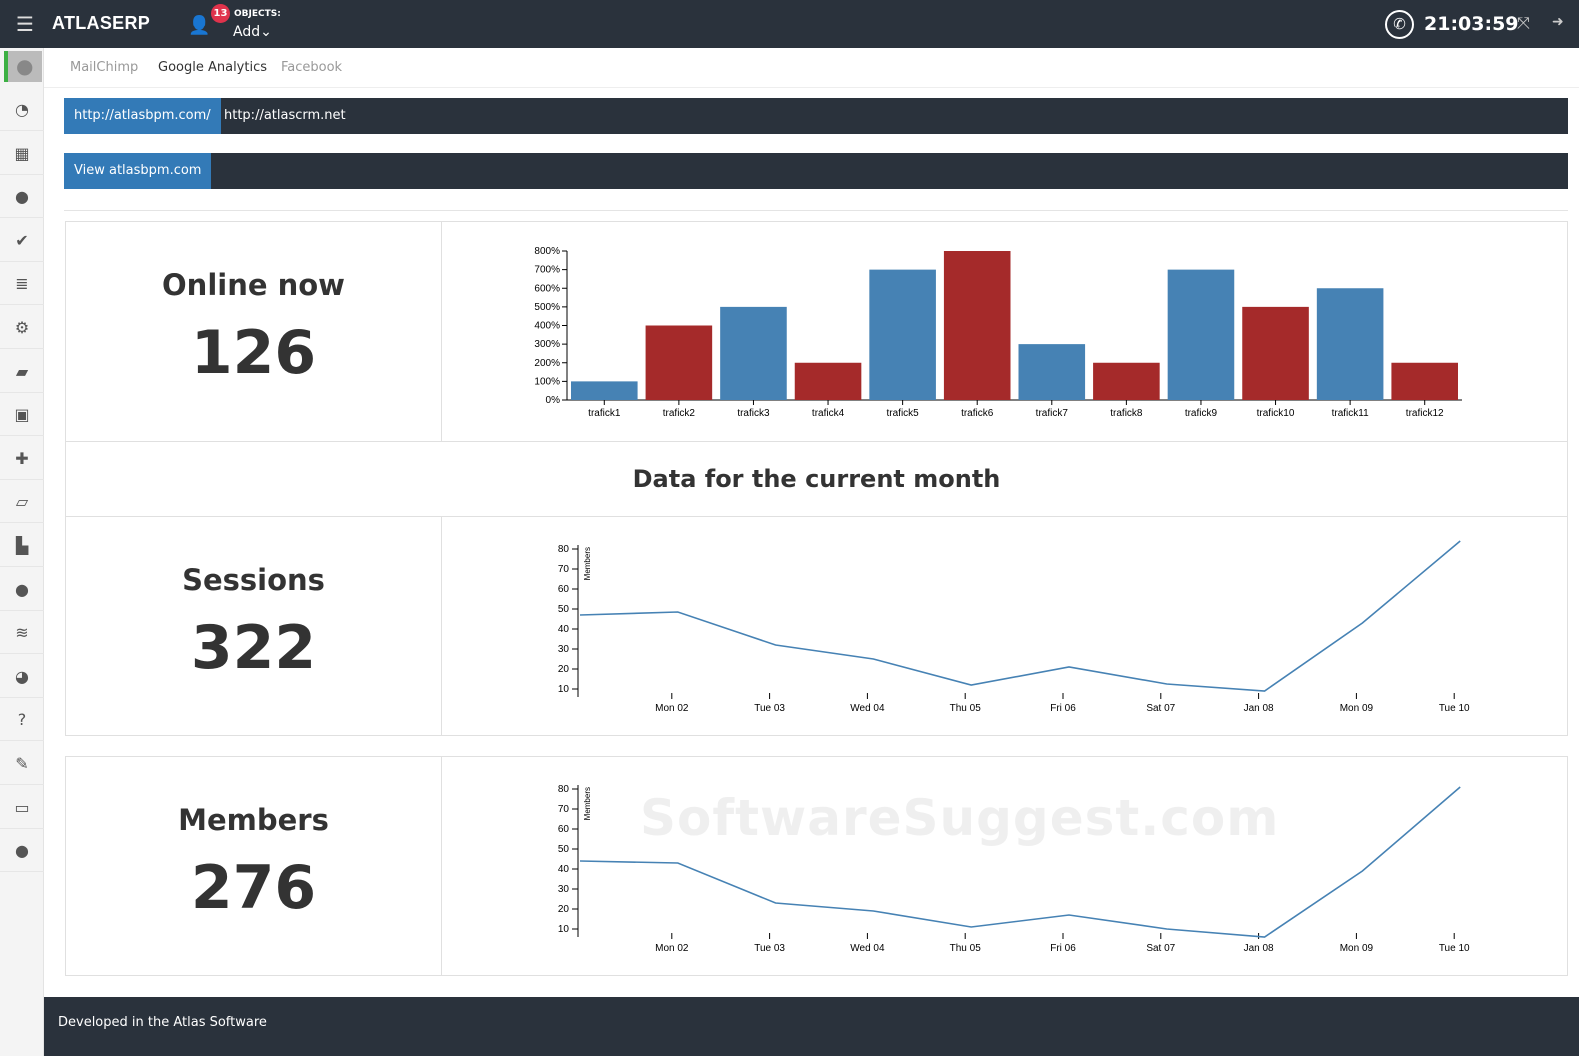  Describe the element at coordinates (816, 171) in the screenshot. I see `view-bar: View atlasbpm.com` at that location.